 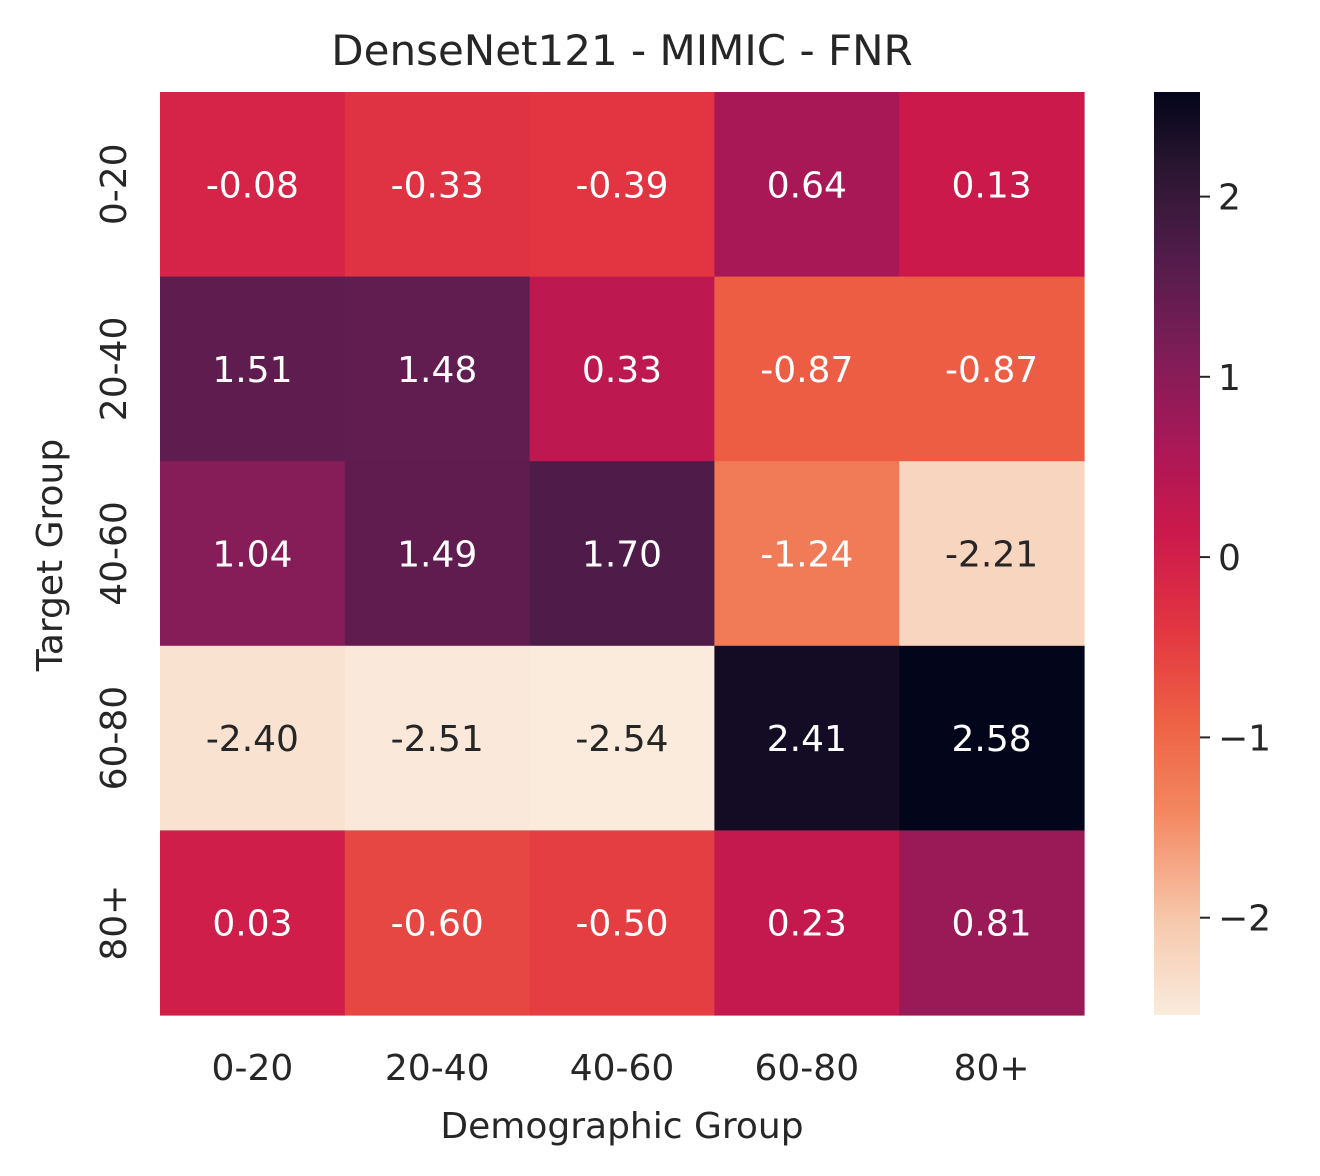 I want to click on cell-value-label: 2.41, so click(x=807, y=739).